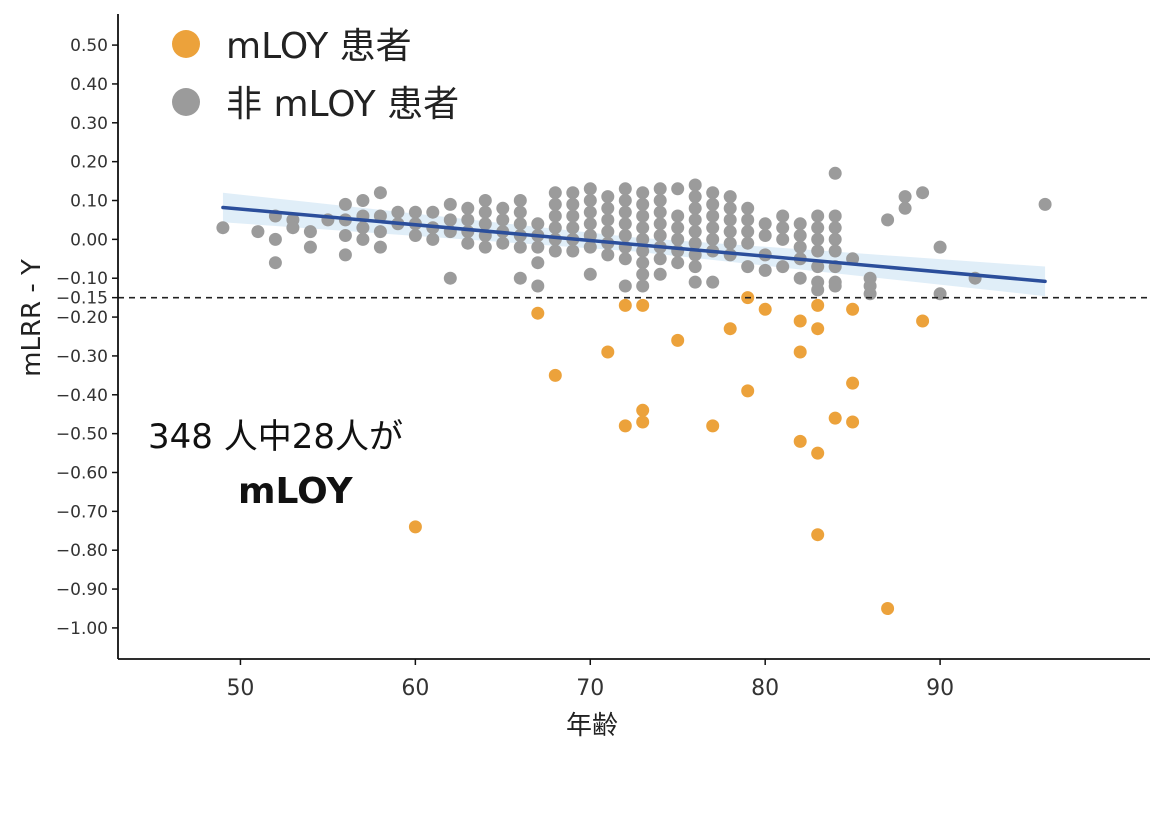 This screenshot has width=1162, height=822. I want to click on y-tick-label: 0.00, so click(89, 240).